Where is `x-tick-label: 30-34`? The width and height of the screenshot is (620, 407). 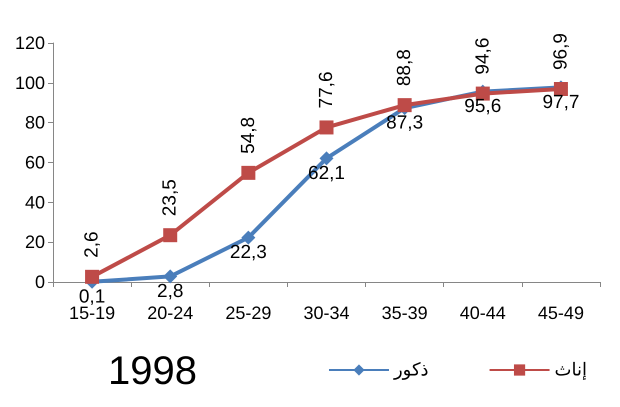 x-tick-label: 30-34 is located at coordinates (326, 313).